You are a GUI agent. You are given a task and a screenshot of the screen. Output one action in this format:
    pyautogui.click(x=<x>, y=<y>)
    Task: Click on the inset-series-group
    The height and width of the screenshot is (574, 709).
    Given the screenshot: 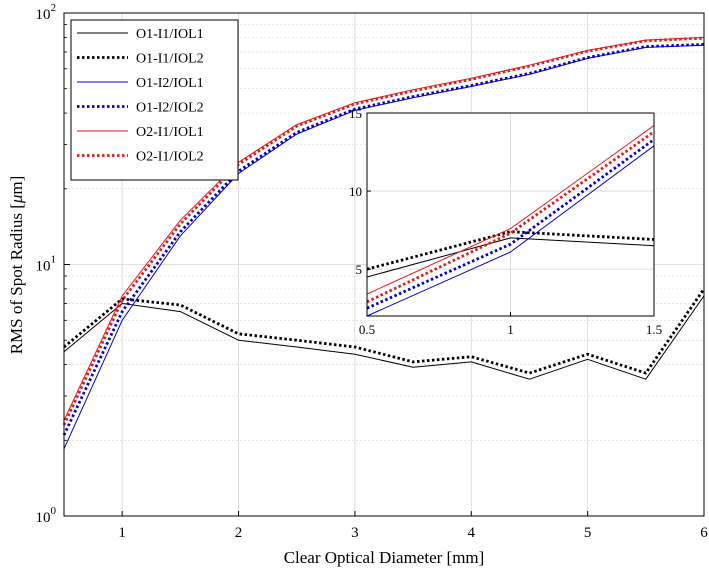 What is the action you would take?
    pyautogui.click(x=510, y=221)
    